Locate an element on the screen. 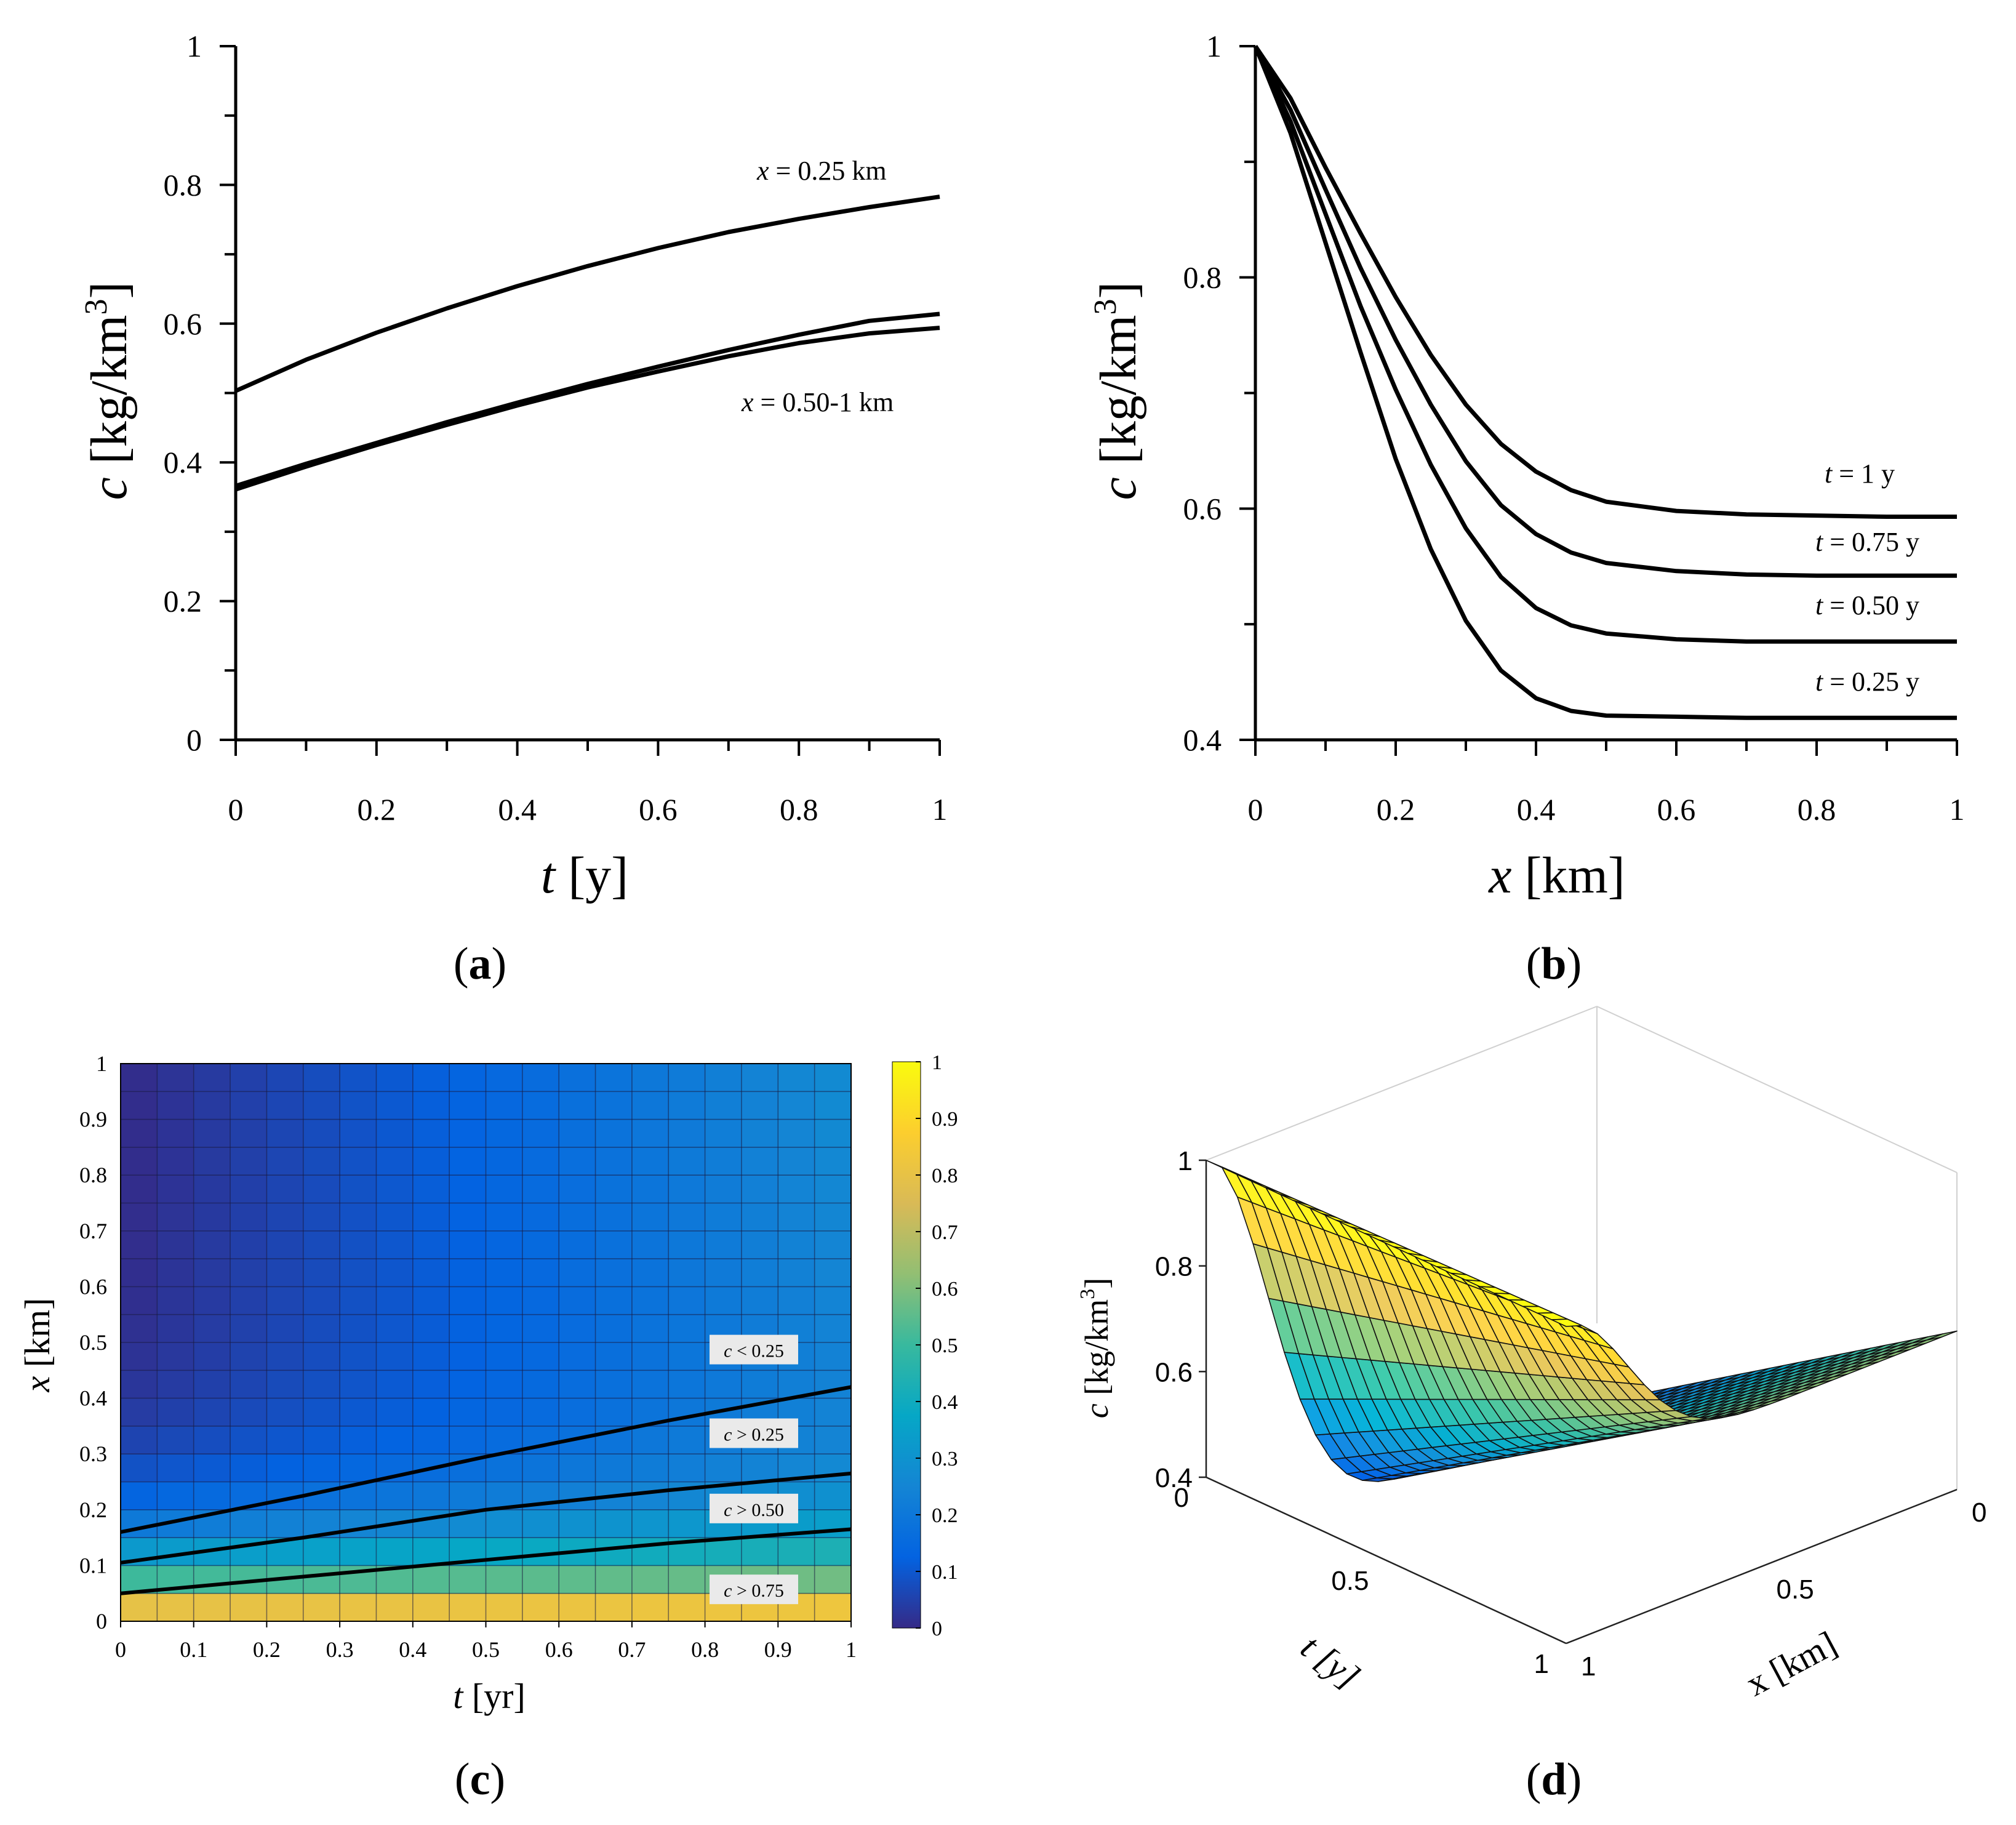  panel-c-x-tick-label: 0 is located at coordinates (120, 1649).